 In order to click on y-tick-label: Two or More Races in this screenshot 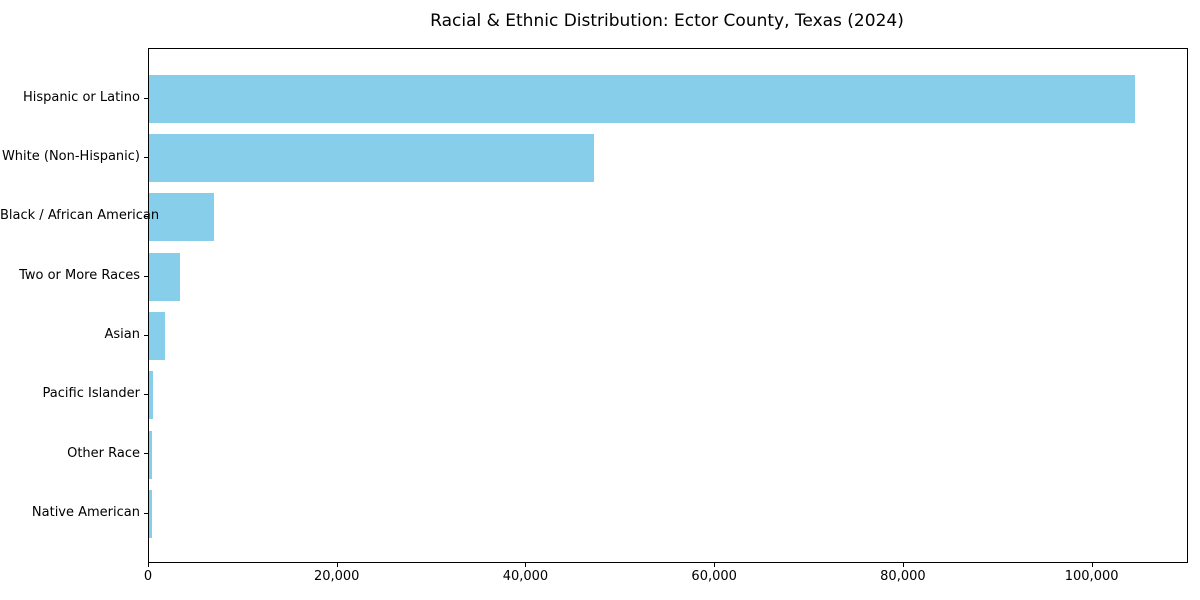, I will do `click(79, 275)`.